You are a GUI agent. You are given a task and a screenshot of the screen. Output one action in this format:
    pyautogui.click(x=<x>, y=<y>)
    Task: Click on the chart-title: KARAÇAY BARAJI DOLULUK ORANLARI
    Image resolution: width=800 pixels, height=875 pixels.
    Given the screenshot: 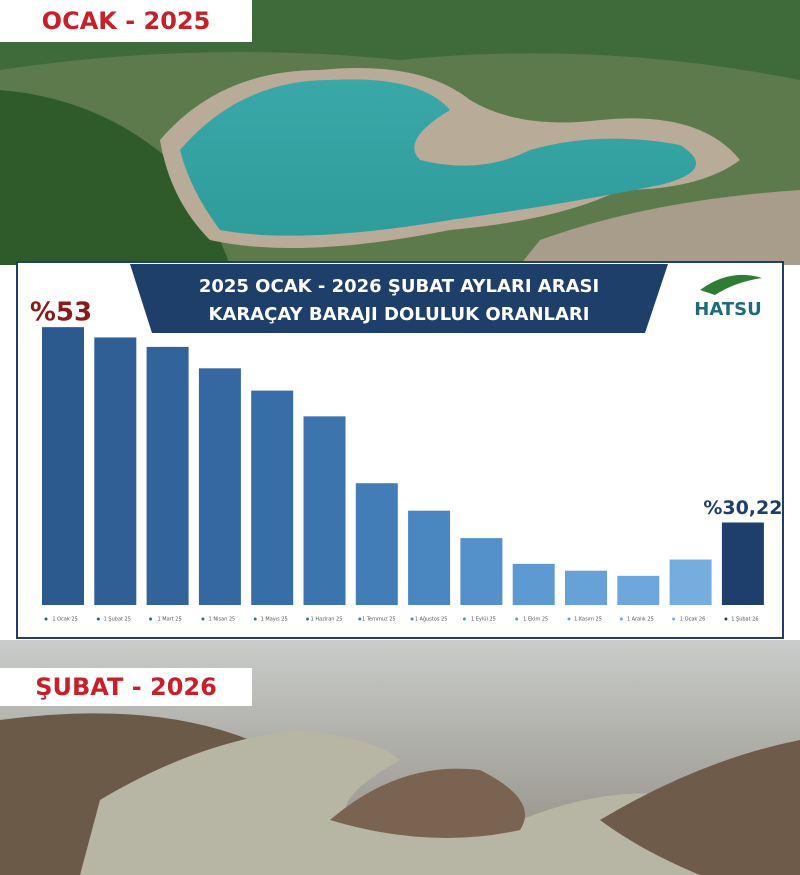 What is the action you would take?
    pyautogui.click(x=399, y=314)
    